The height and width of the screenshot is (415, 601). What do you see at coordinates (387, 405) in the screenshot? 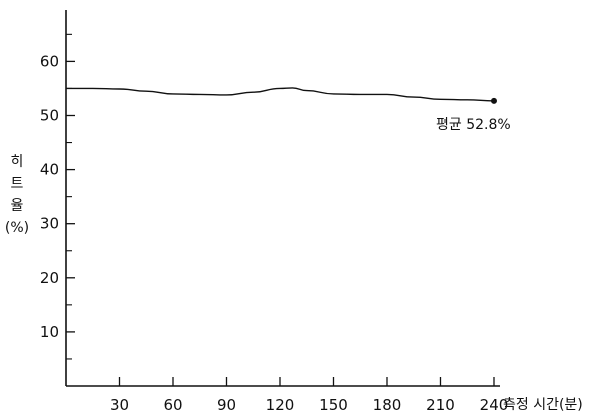
I see `x-tick-label: 180` at bounding box center [387, 405].